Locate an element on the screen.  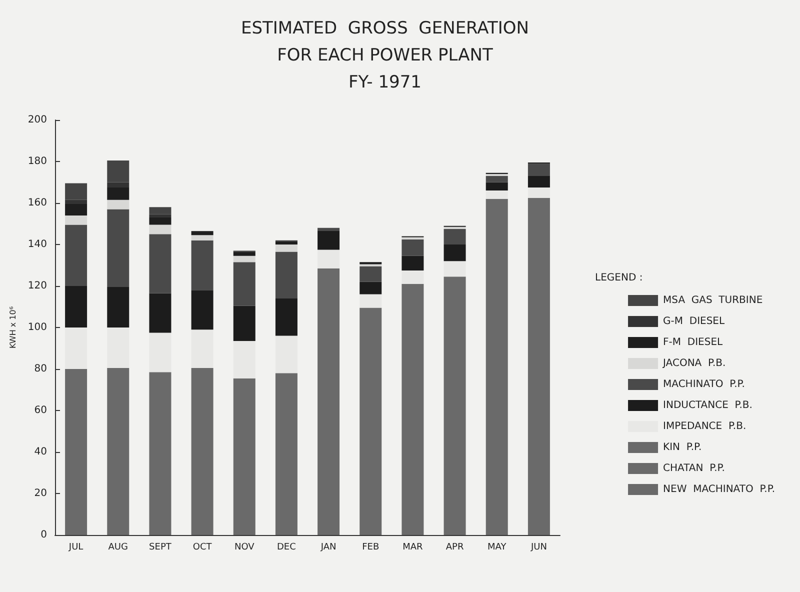
x-tick-label: JUN is located at coordinates (538, 547).